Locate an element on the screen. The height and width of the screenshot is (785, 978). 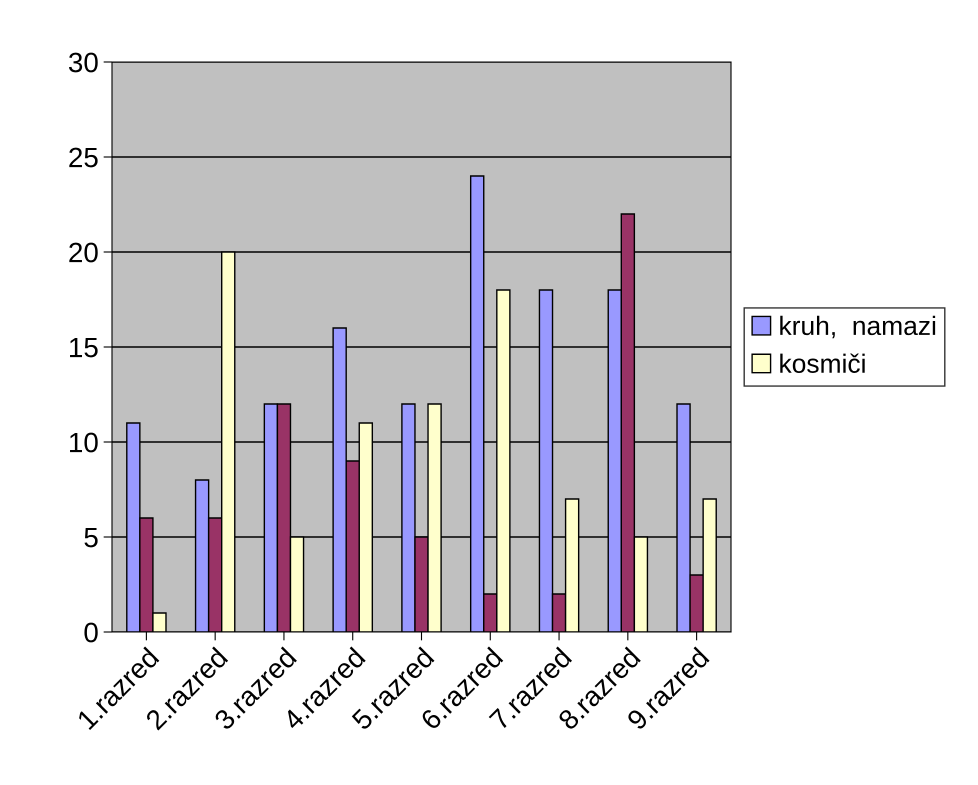
y-tick-label: 25 is located at coordinates (83, 158).